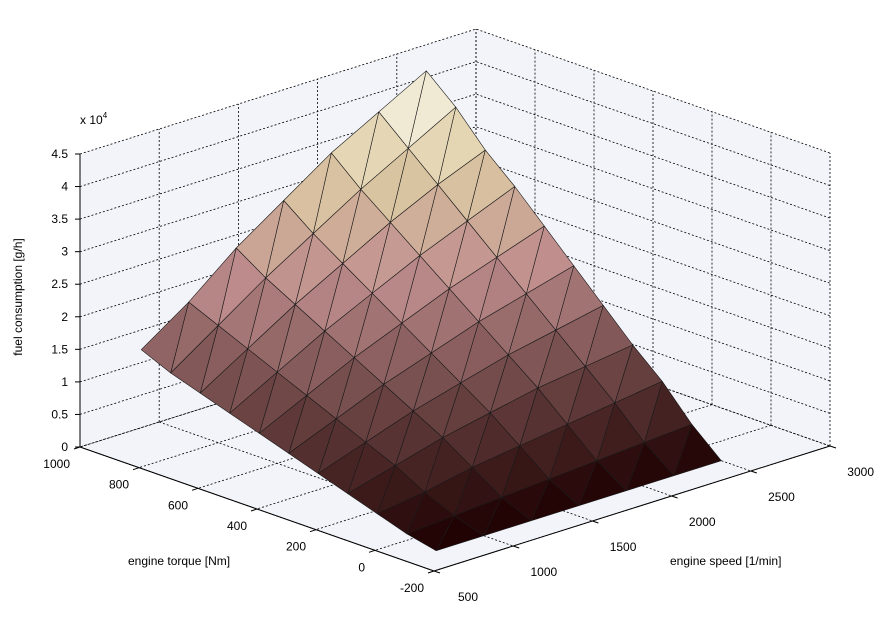 Image resolution: width=881 pixels, height=621 pixels. I want to click on speed-tick-label: 1000, so click(543, 572).